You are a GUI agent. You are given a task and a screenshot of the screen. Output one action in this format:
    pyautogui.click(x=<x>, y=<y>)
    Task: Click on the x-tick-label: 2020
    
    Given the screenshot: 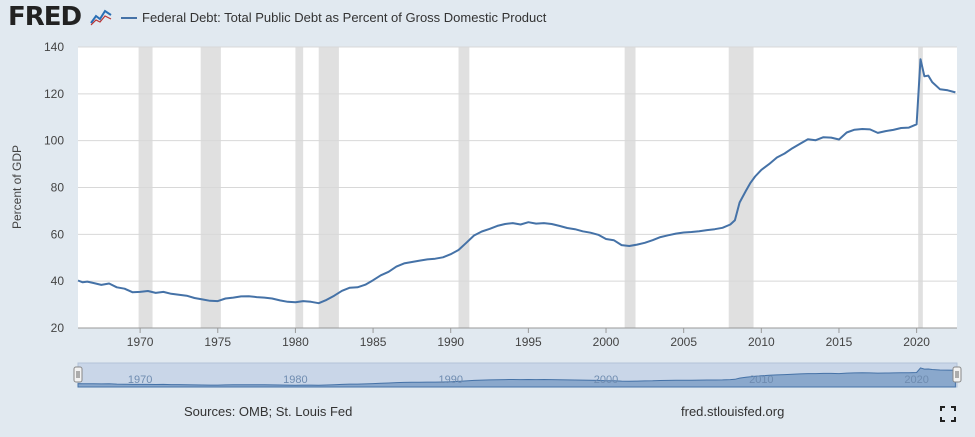 What is the action you would take?
    pyautogui.click(x=916, y=342)
    